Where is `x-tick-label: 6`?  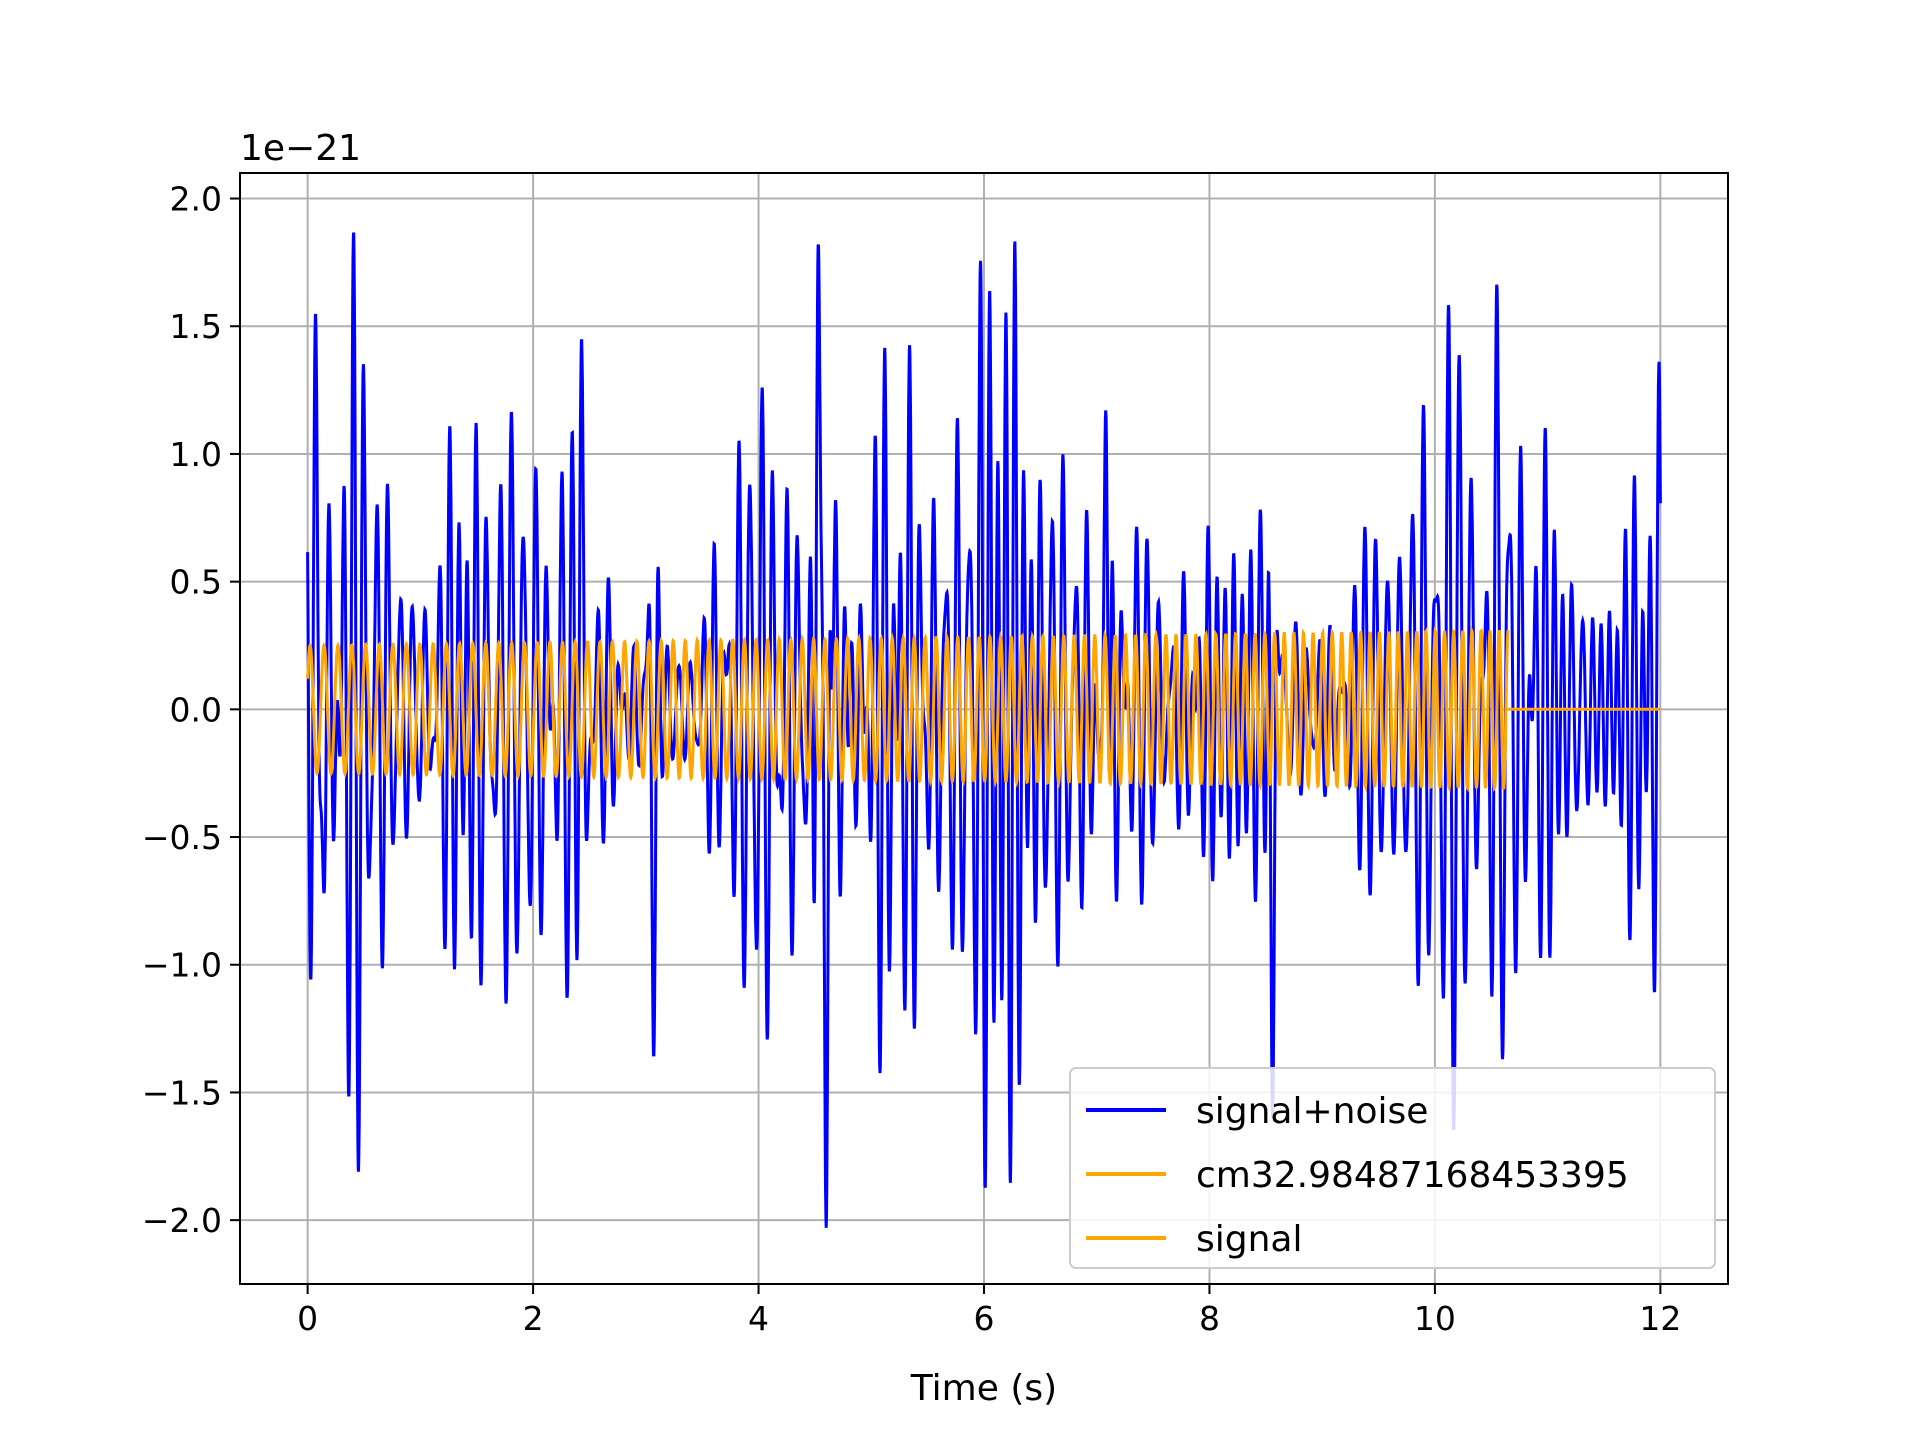
x-tick-label: 6 is located at coordinates (984, 1318).